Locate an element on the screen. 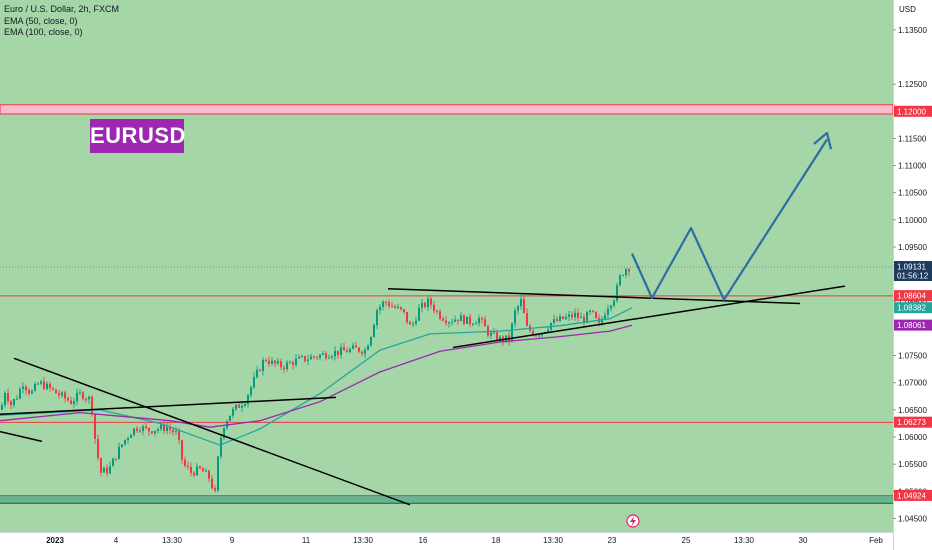  support-zone is located at coordinates (446, 499).